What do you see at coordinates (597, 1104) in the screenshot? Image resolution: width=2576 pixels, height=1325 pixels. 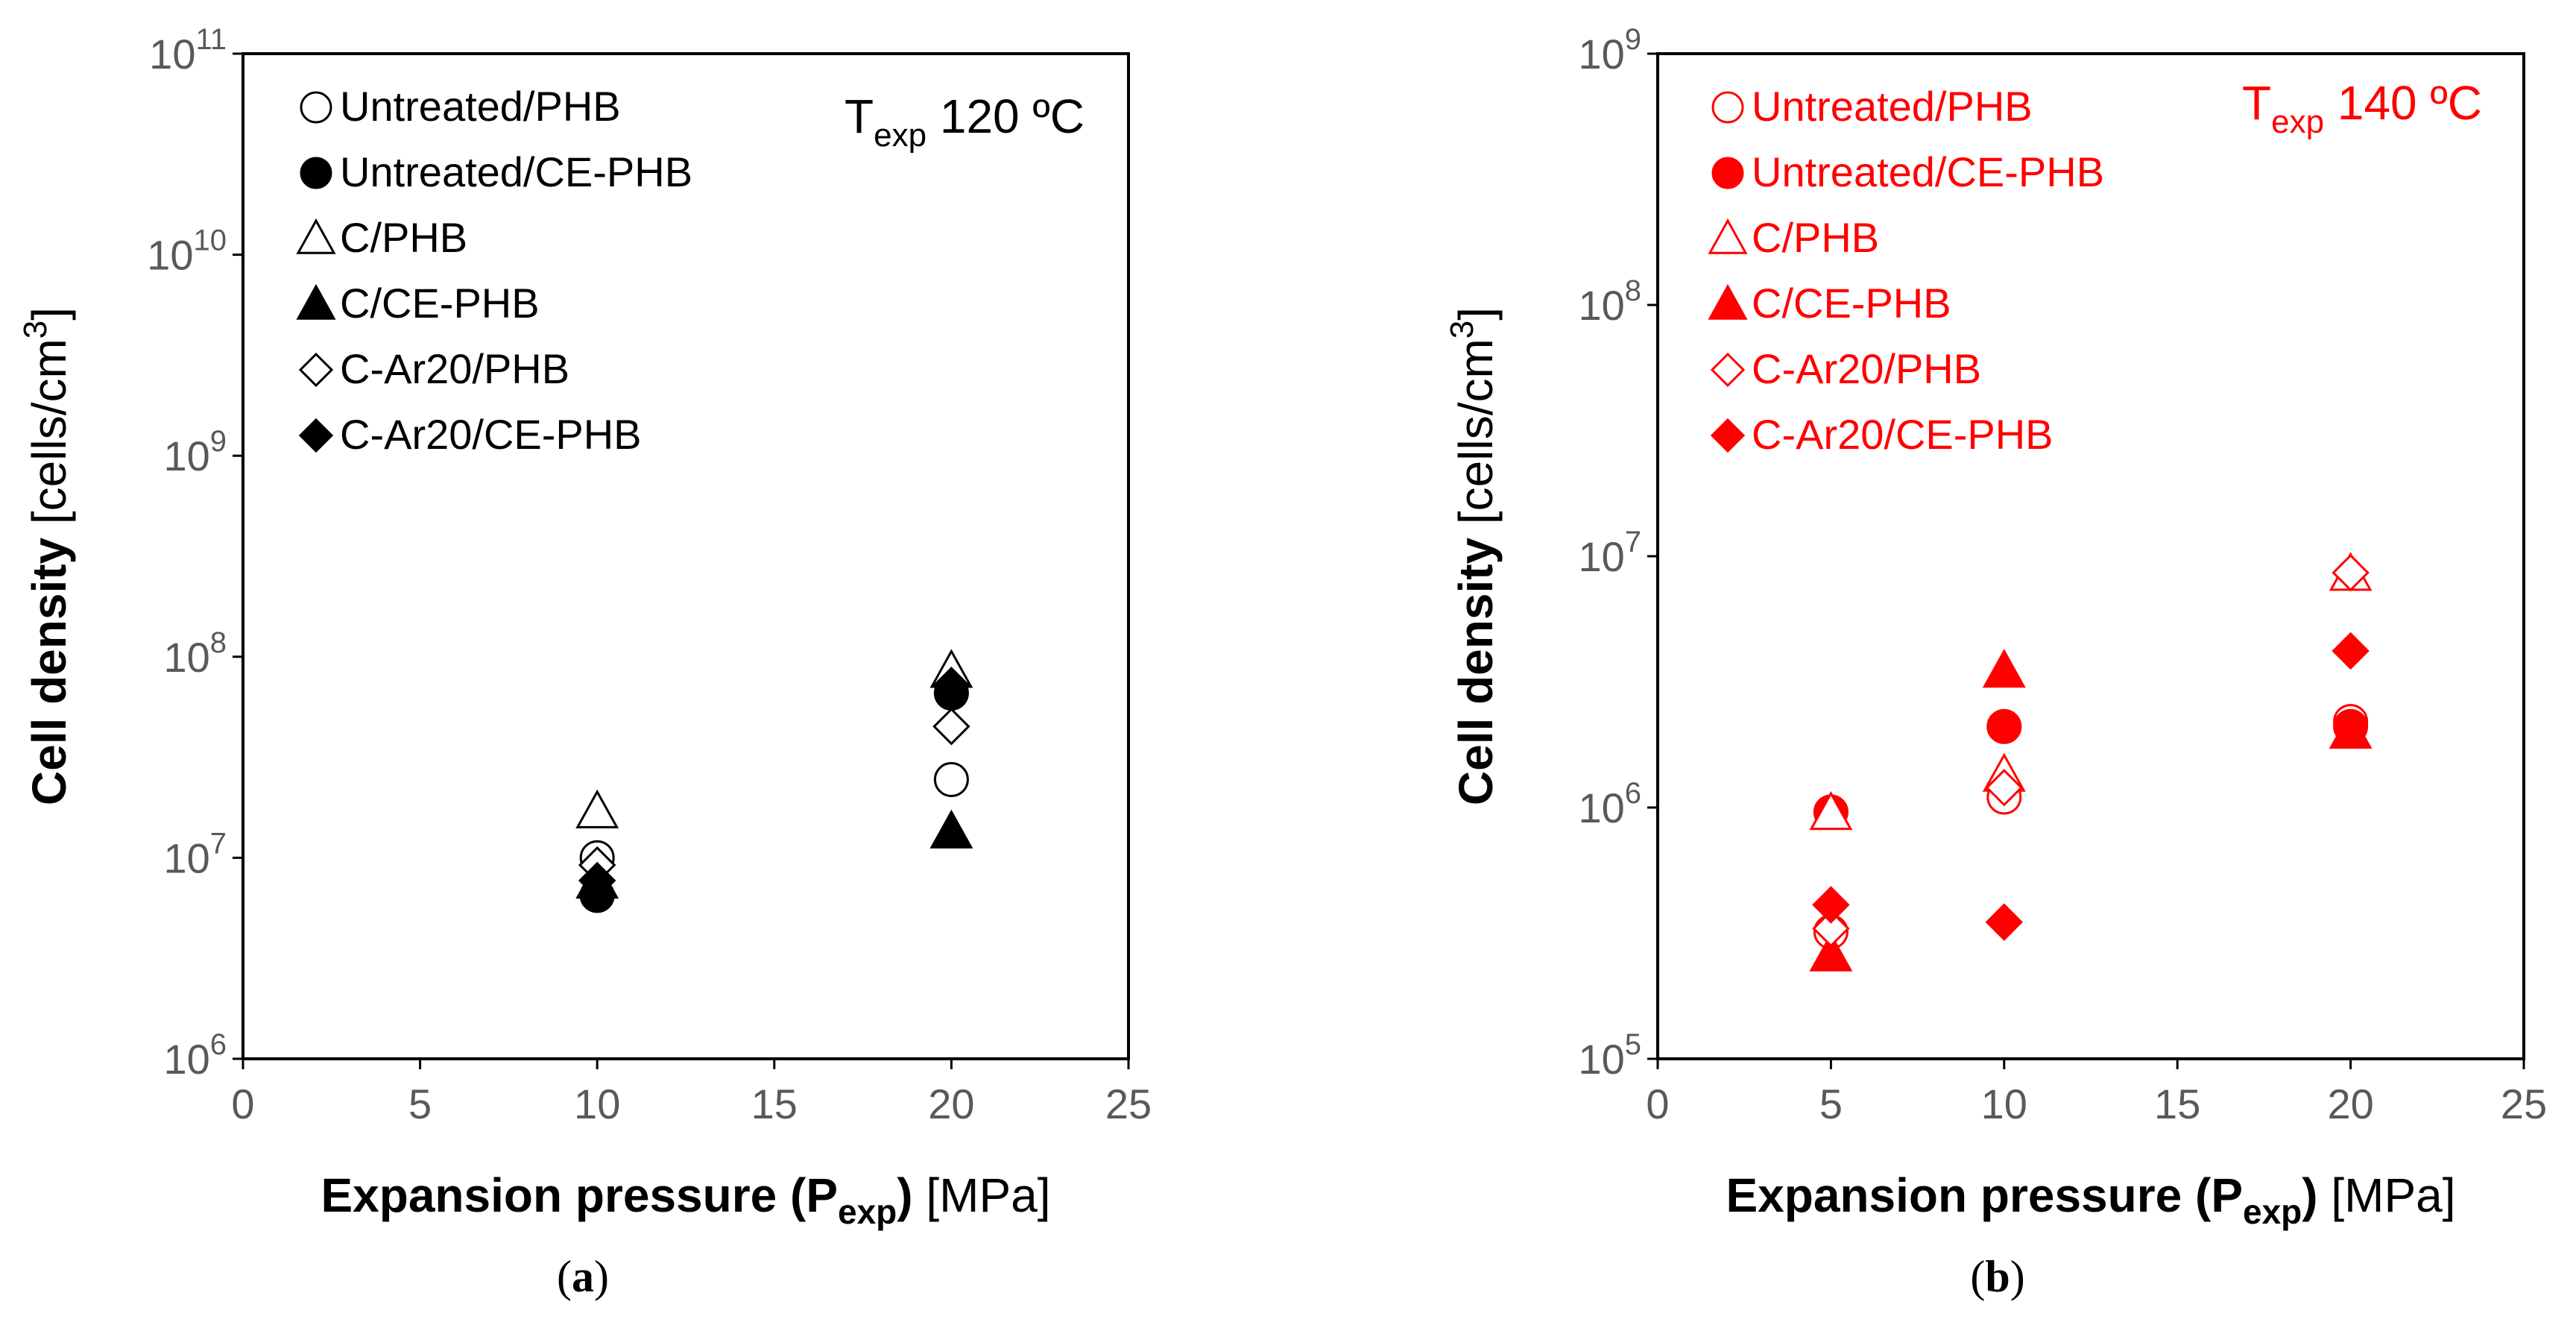 I see `panel-a-x-tick-label: 10` at bounding box center [597, 1104].